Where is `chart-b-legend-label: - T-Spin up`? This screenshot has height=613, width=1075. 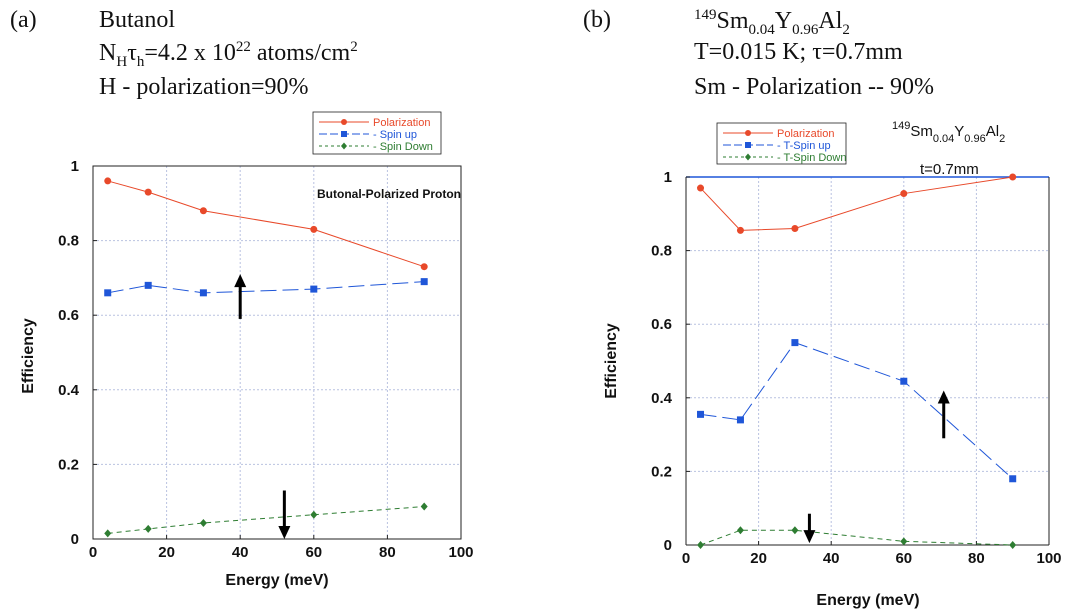
chart-b-legend-label: - T-Spin up is located at coordinates (804, 146).